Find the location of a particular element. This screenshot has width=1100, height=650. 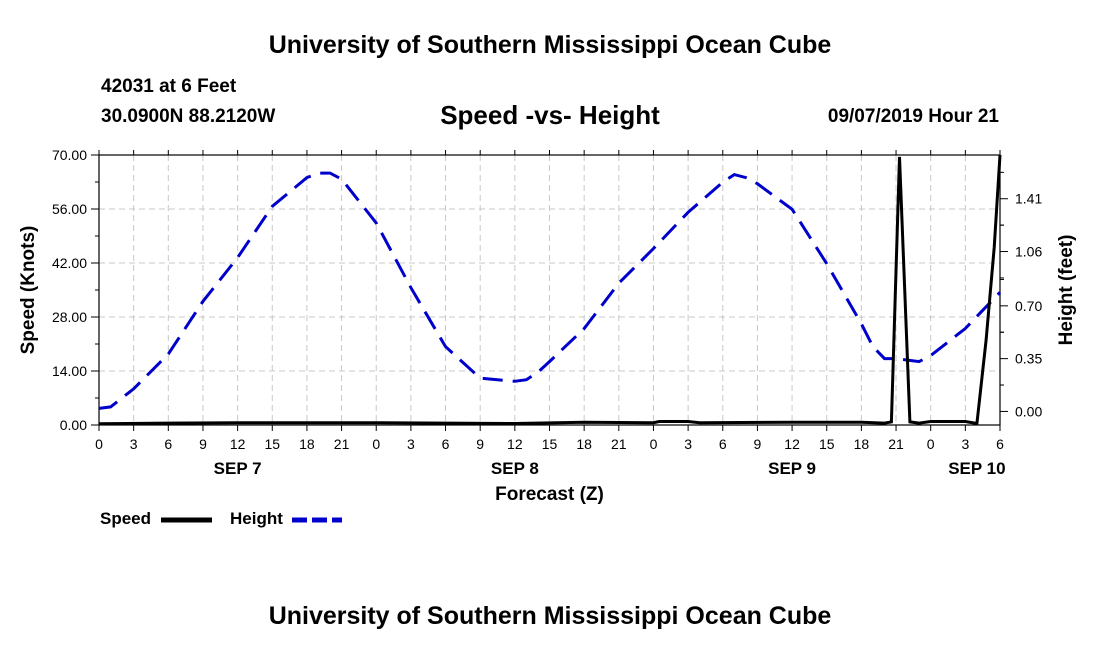

y-right-tick-label: 0.00 is located at coordinates (1028, 411).